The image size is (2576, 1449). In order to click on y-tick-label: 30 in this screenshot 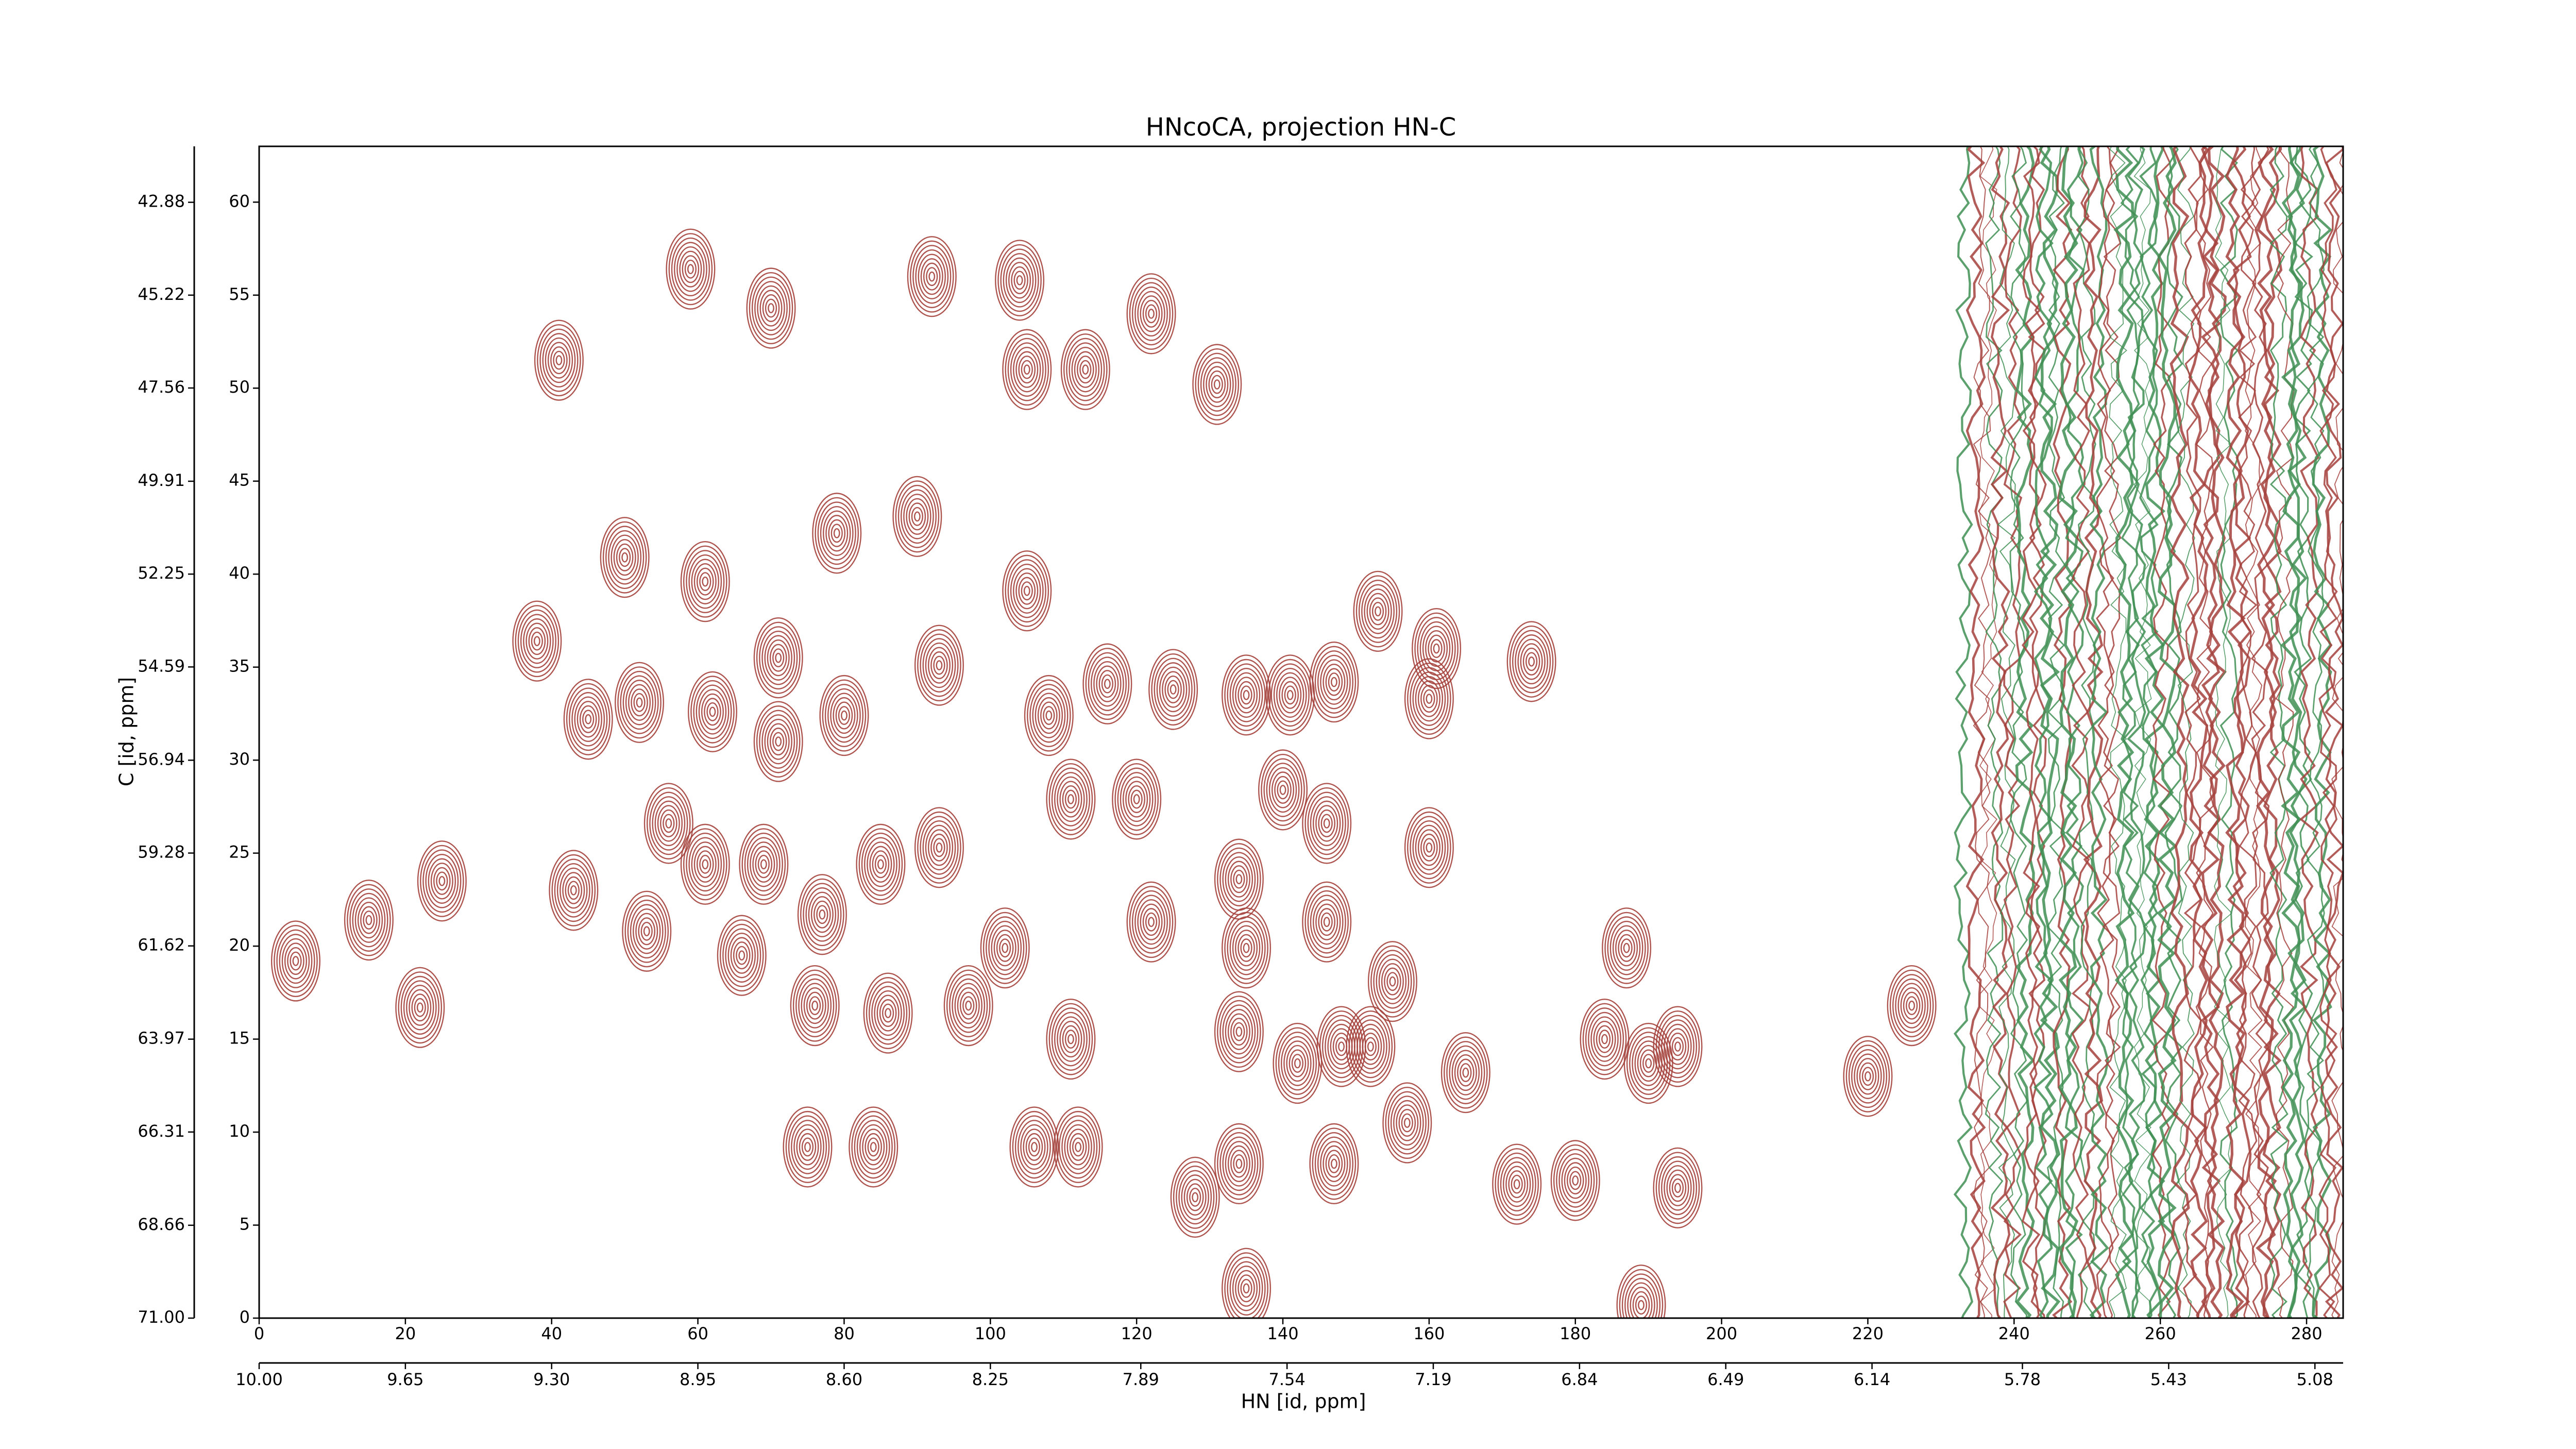, I will do `click(239, 759)`.